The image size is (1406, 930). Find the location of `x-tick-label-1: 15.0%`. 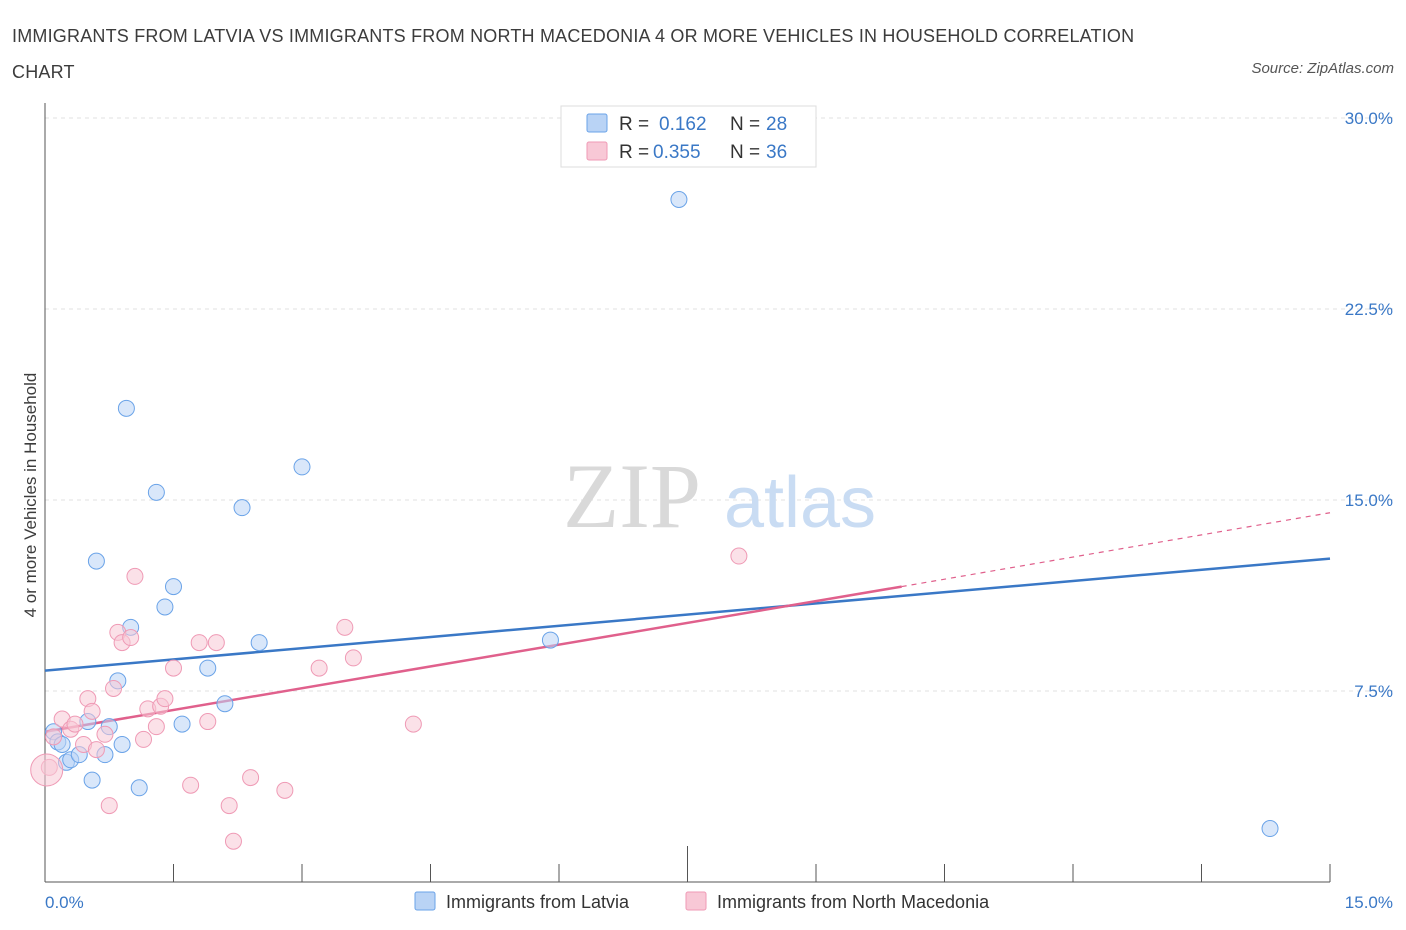

x-tick-label-1: 15.0% is located at coordinates (1369, 902).